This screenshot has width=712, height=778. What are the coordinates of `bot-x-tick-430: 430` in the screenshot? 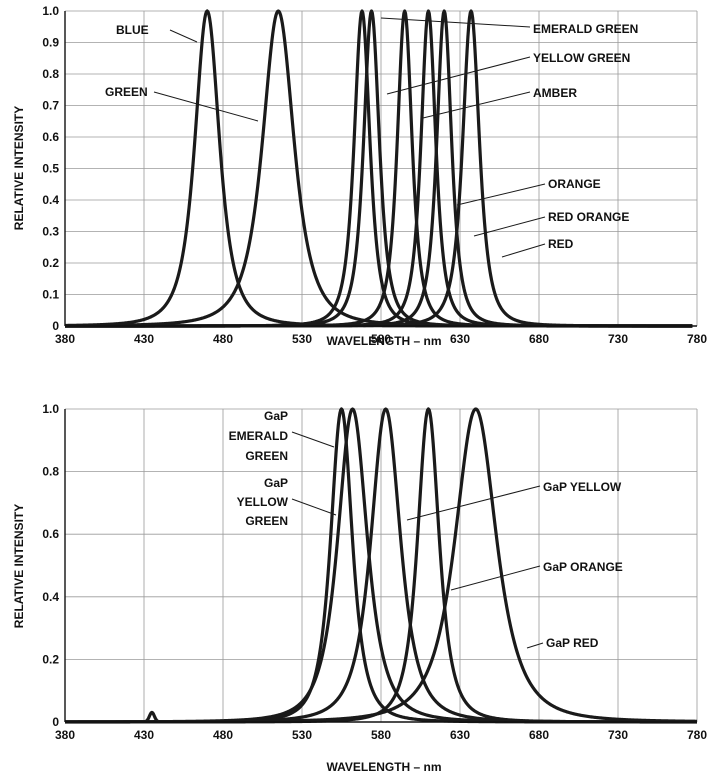 It's located at (144, 735).